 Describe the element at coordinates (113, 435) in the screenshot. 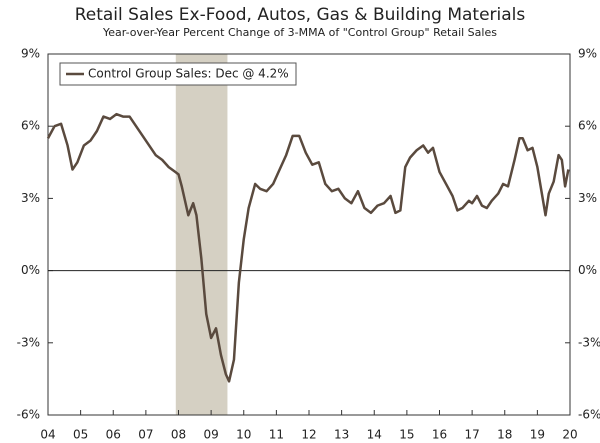

I see `x-tick-label: 06` at that location.